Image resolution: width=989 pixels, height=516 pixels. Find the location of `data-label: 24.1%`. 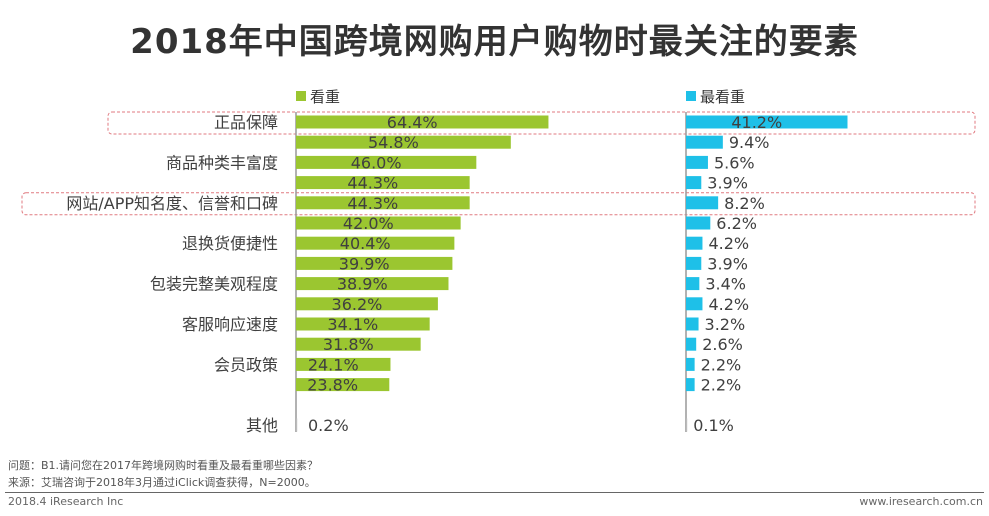

data-label: 24.1% is located at coordinates (333, 364).